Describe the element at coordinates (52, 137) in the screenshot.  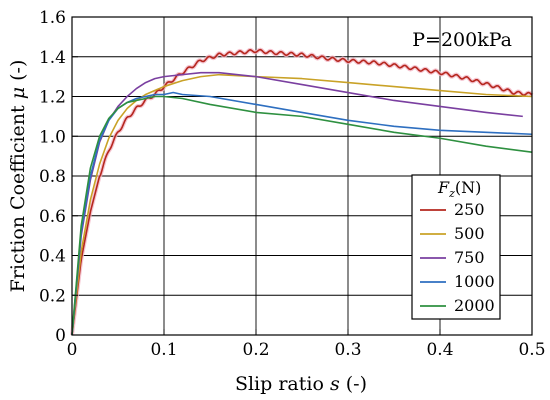
I see `y-tick-label: 1.0` at that location.